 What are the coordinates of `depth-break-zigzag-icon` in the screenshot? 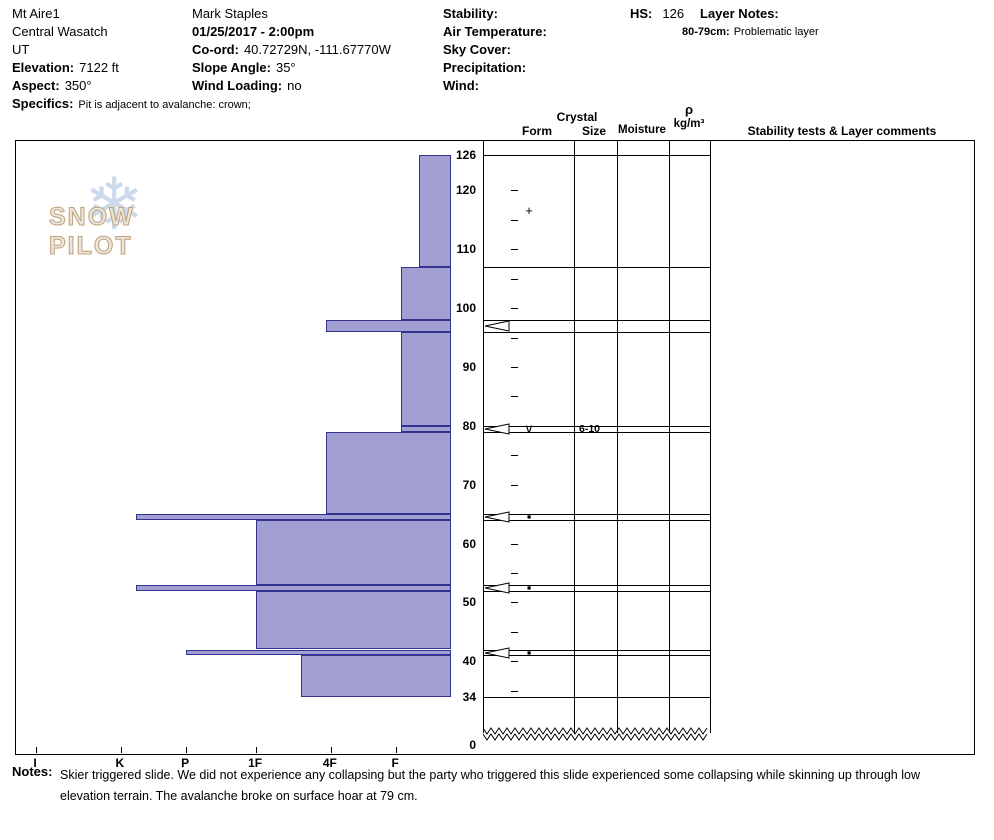 It's located at (595, 734).